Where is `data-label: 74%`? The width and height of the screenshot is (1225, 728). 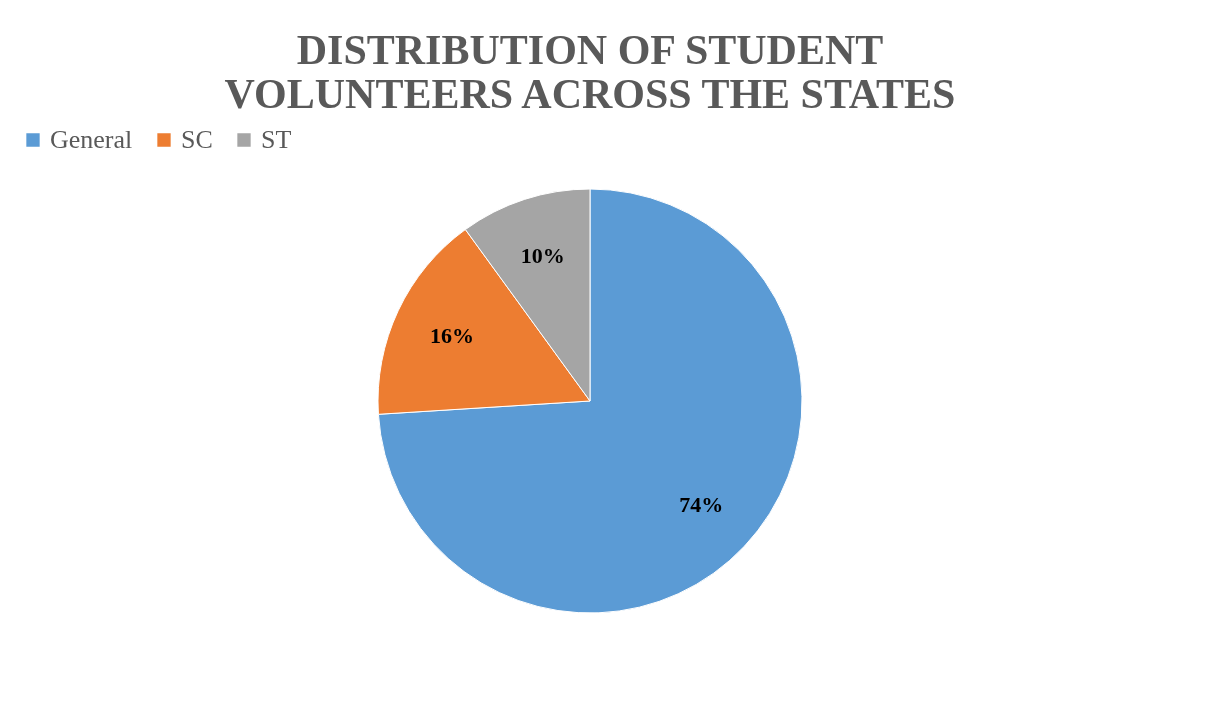
data-label: 74% is located at coordinates (701, 505).